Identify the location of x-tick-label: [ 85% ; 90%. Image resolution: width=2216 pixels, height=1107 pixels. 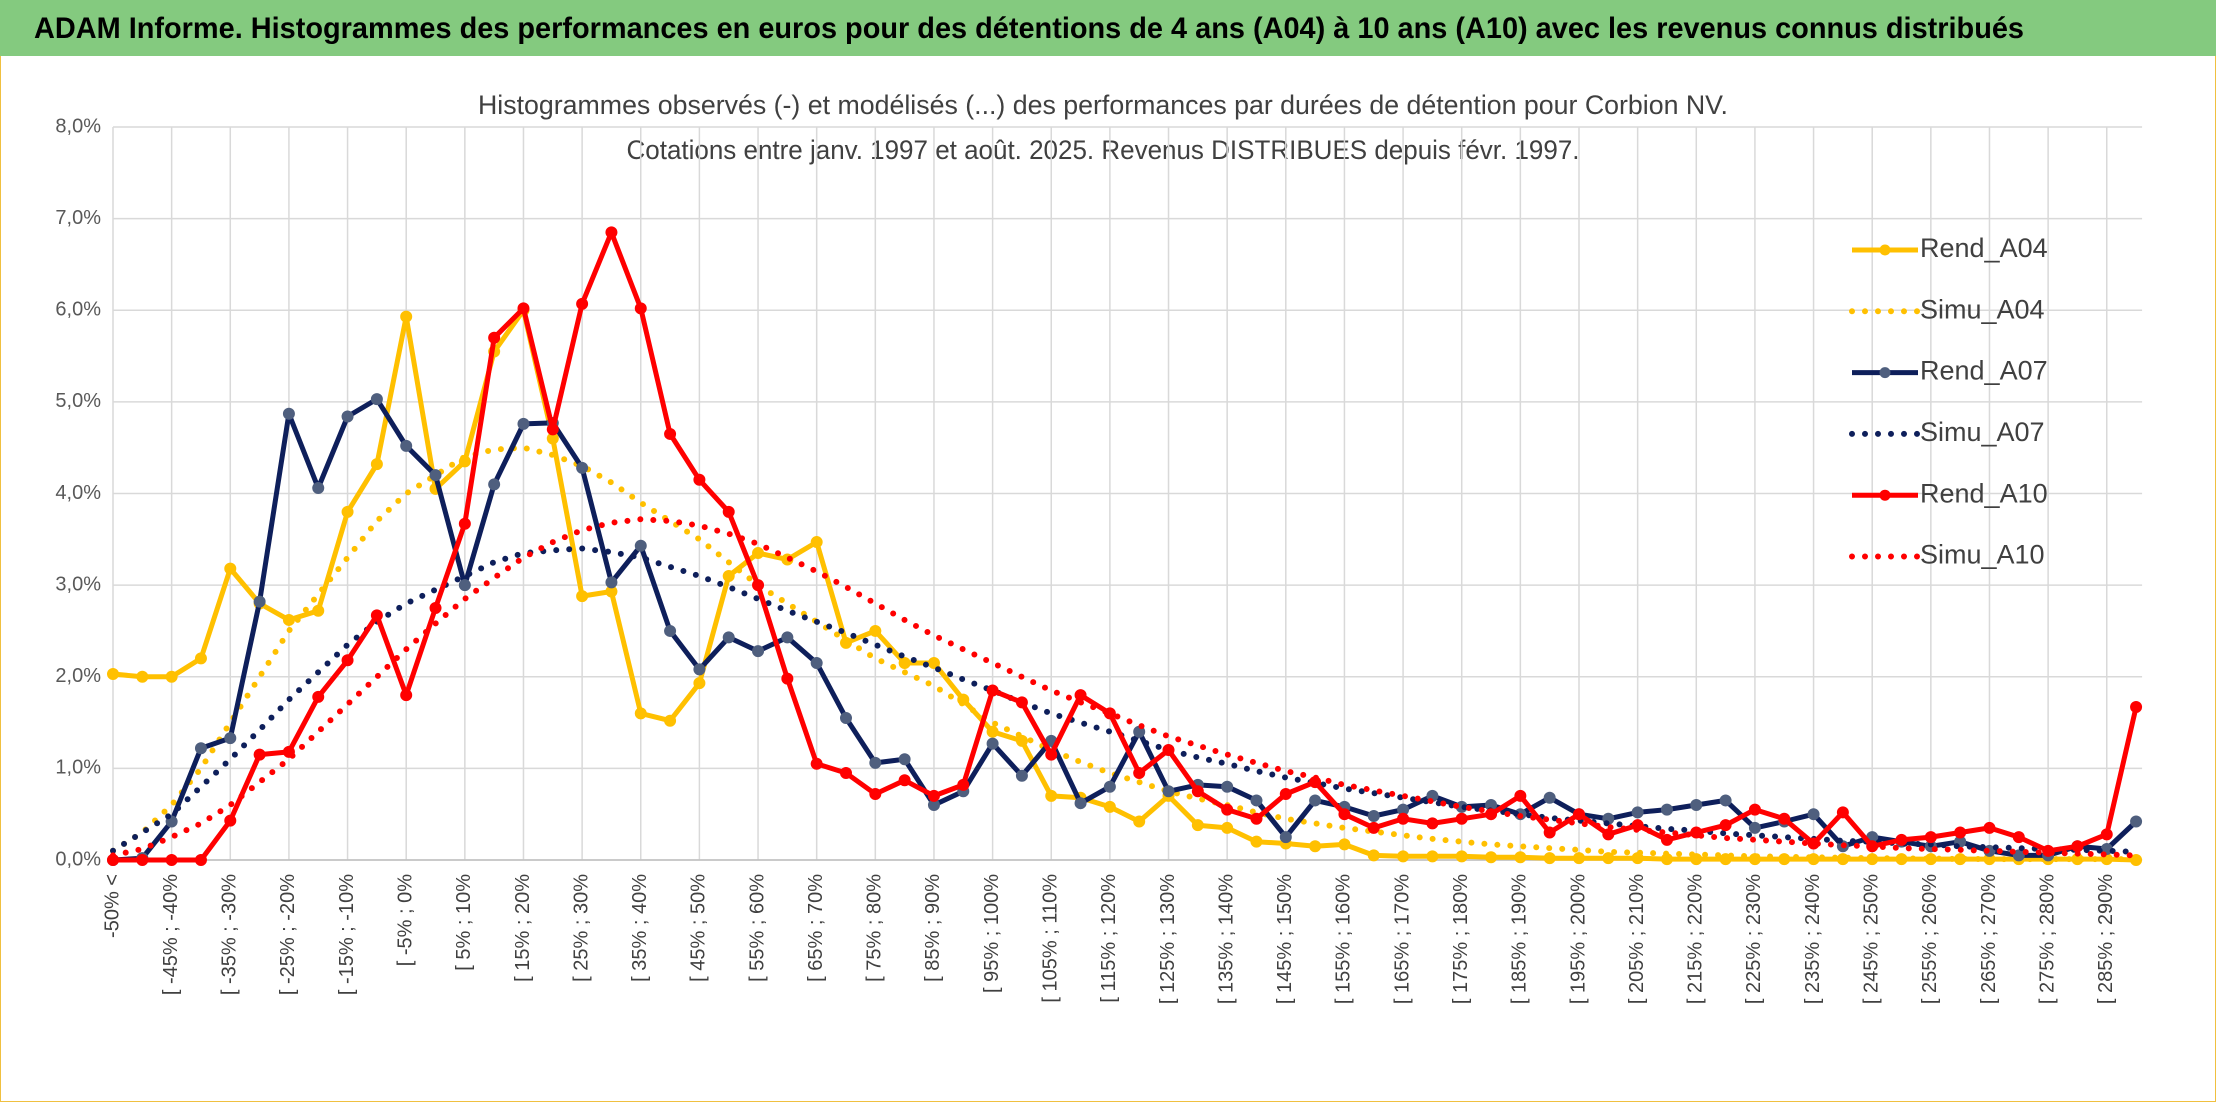
(933, 928).